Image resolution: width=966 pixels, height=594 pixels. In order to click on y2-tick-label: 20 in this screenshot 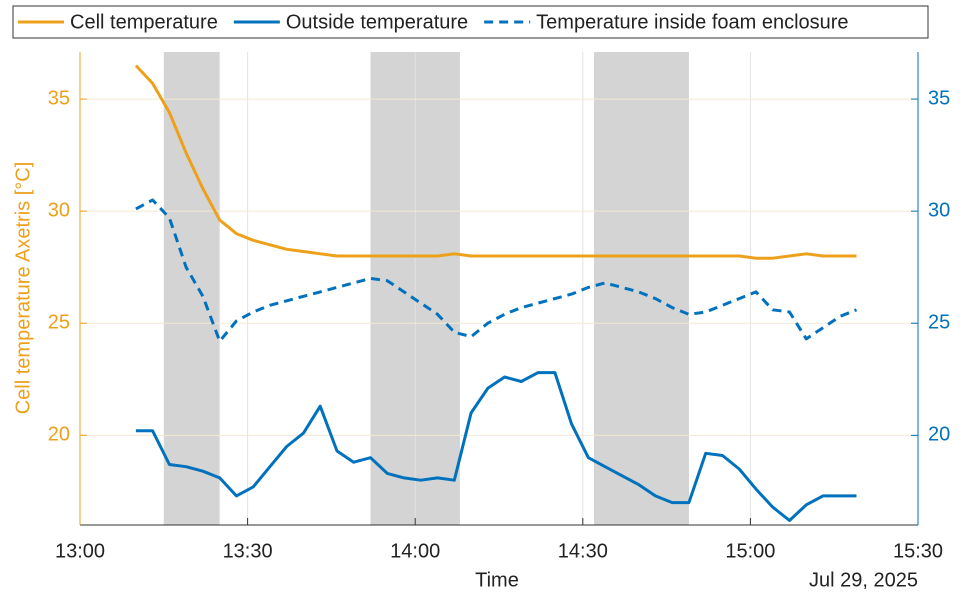, I will do `click(939, 435)`.